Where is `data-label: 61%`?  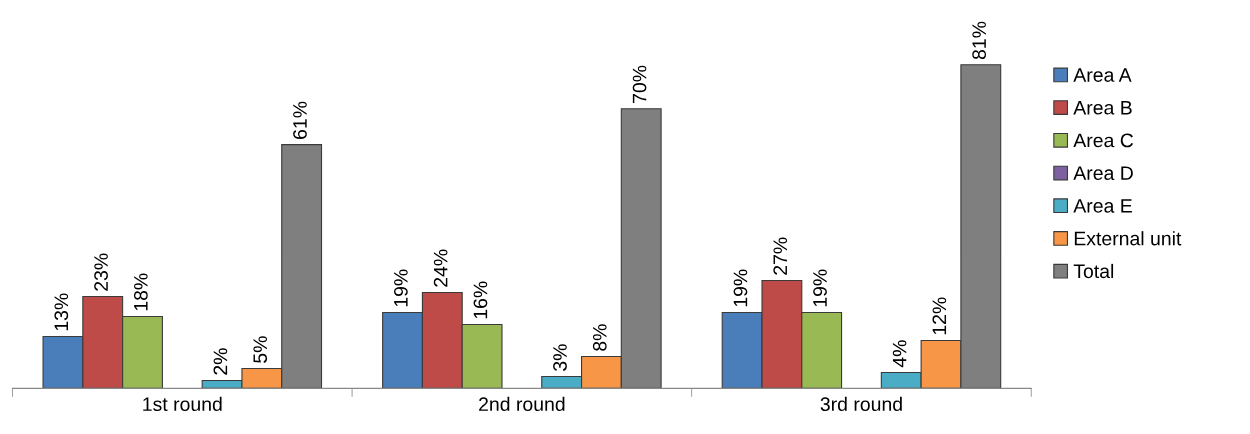
data-label: 61% is located at coordinates (300, 120).